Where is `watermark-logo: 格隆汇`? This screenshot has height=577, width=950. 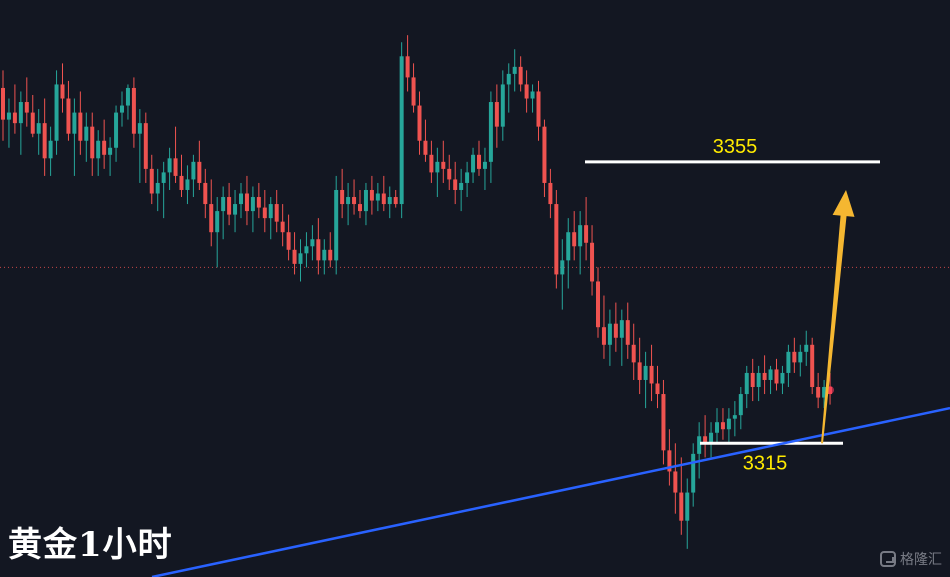
watermark-logo: 格隆汇 is located at coordinates (911, 559).